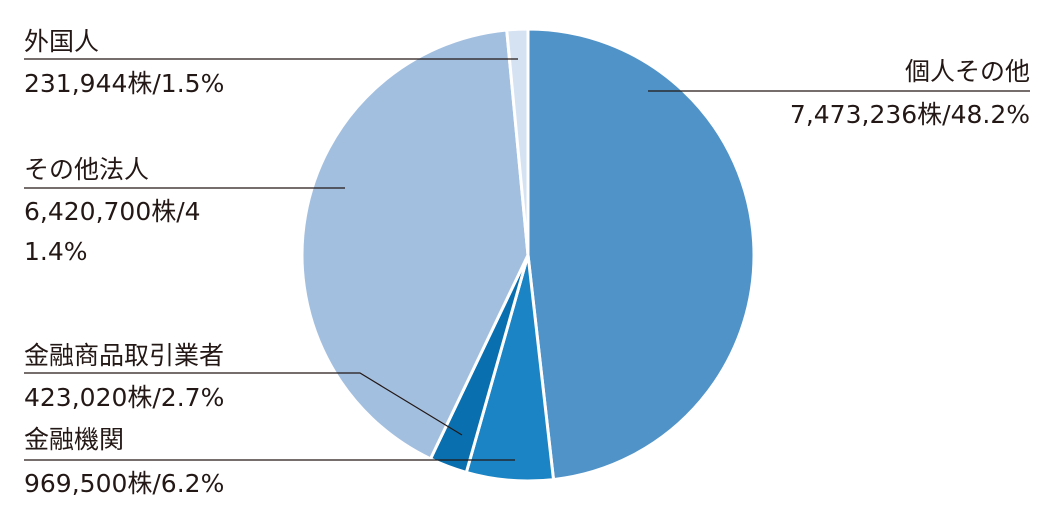 The width and height of the screenshot is (1056, 520). Describe the element at coordinates (62, 41) in the screenshot. I see `category-label: 外国人` at that location.